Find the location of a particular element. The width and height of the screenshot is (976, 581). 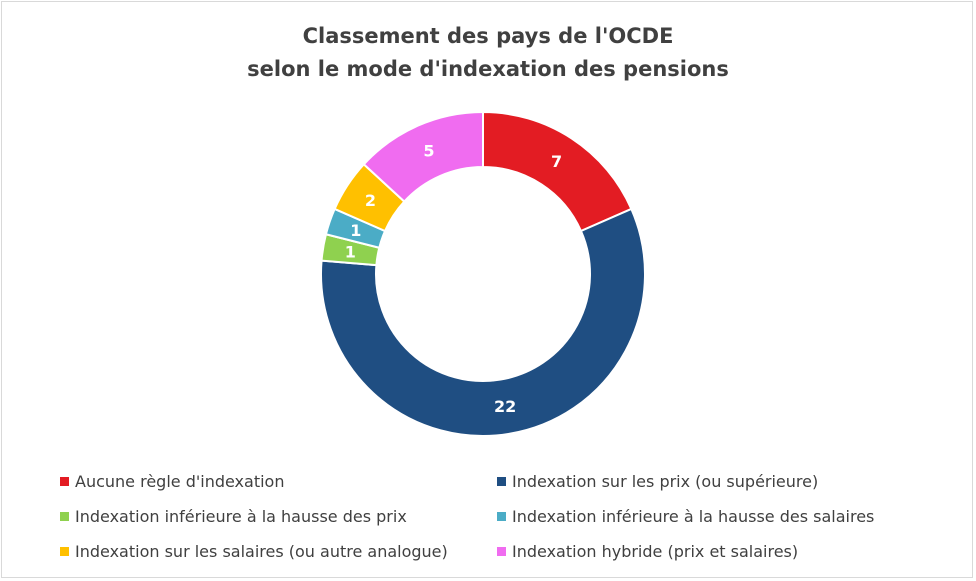

slice-value-label-4: 1 is located at coordinates (355, 230).